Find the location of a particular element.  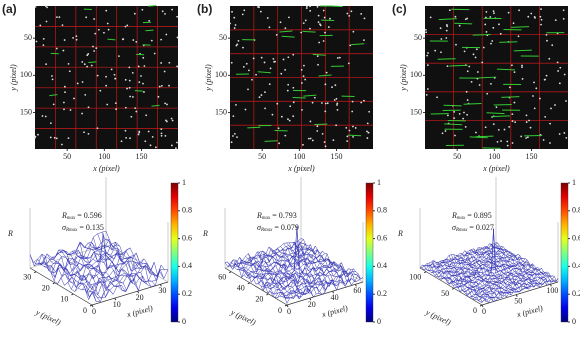

annotation: Rmax = 0.596 is located at coordinates (81, 216).